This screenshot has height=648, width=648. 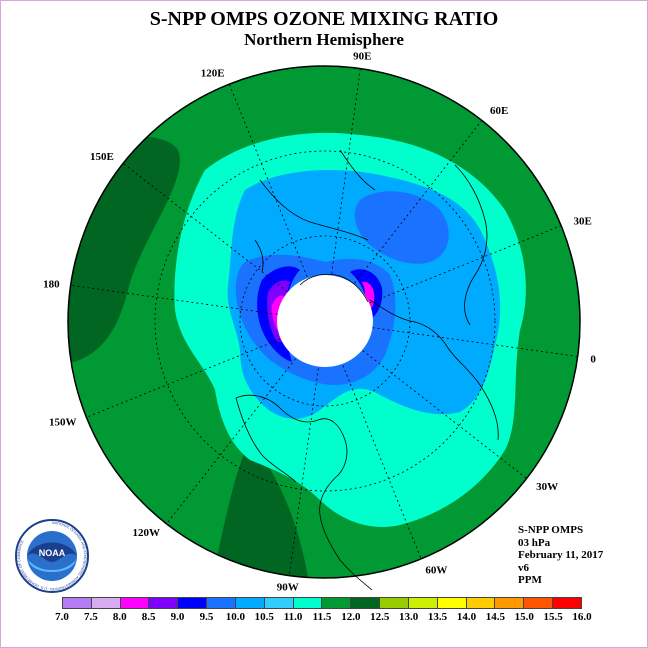 What do you see at coordinates (499, 111) in the screenshot?
I see `label-lon-60e: 60E` at bounding box center [499, 111].